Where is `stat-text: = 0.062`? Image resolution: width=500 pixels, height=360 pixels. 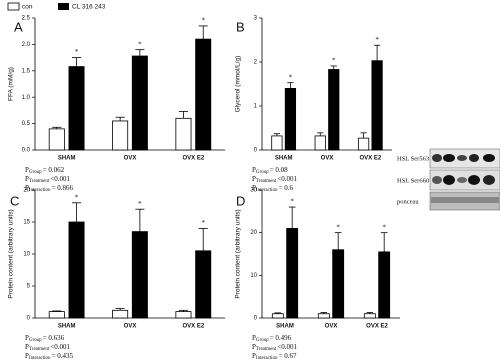
stat-text: = 0.062 is located at coordinates (54, 170).